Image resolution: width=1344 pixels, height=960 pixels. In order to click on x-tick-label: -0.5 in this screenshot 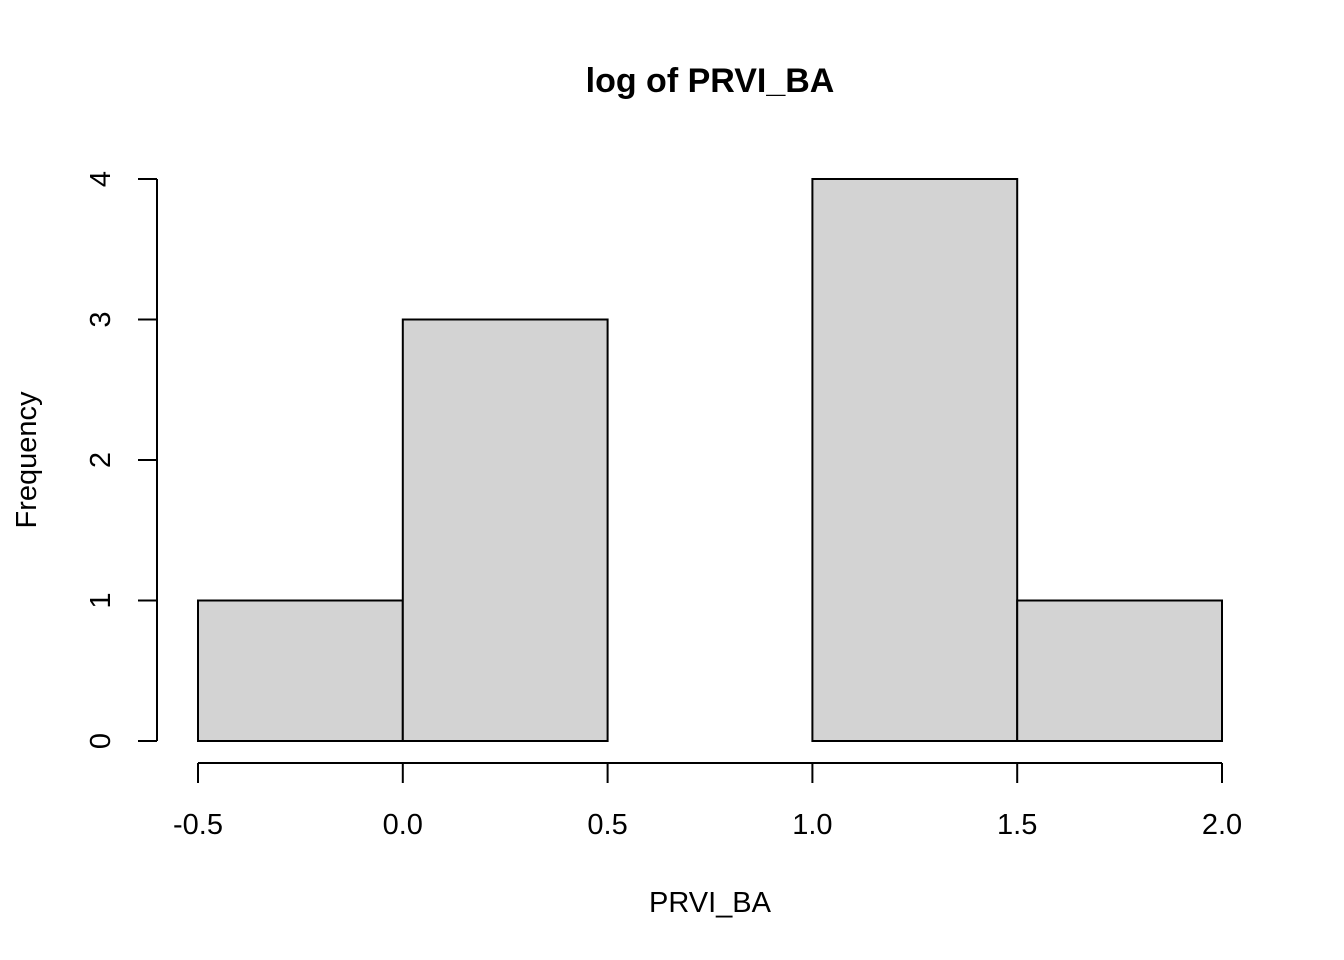, I will do `click(198, 825)`.